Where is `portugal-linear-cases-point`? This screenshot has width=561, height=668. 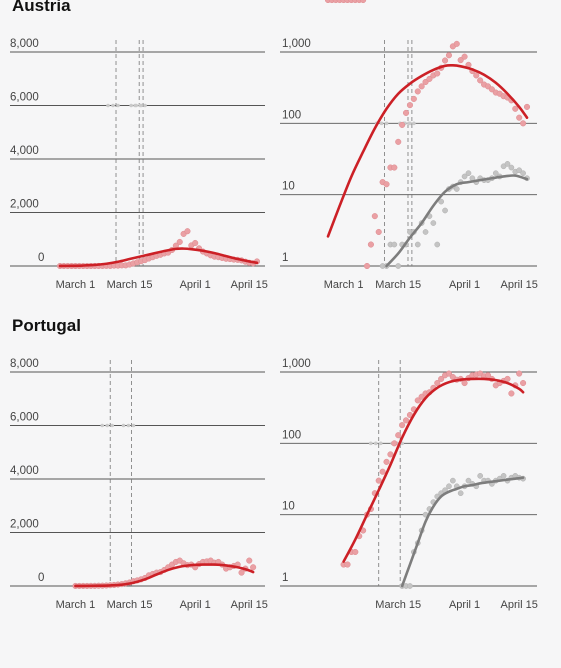
portugal-linear-cases-point is located at coordinates (241, 572).